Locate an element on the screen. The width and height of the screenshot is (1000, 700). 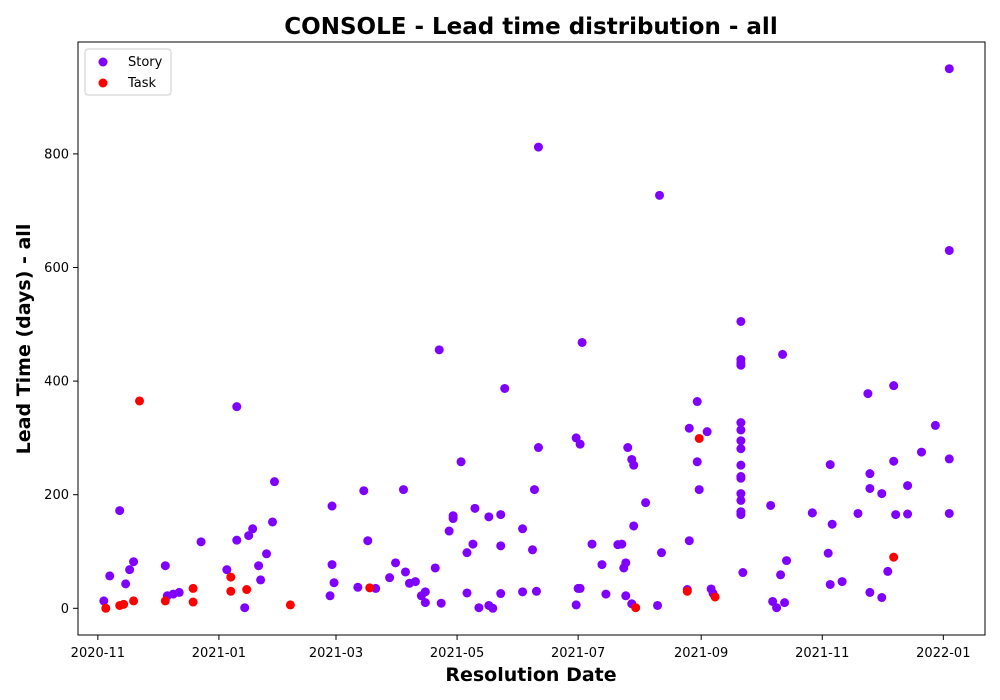
x-tick-label: 2021-11 is located at coordinates (822, 653).